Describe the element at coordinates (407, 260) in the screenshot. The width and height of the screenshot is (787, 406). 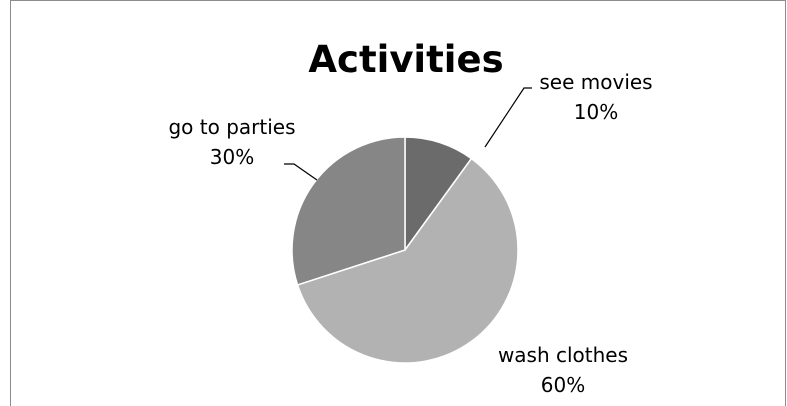
I see `pie-slice-wash-clothes` at that location.